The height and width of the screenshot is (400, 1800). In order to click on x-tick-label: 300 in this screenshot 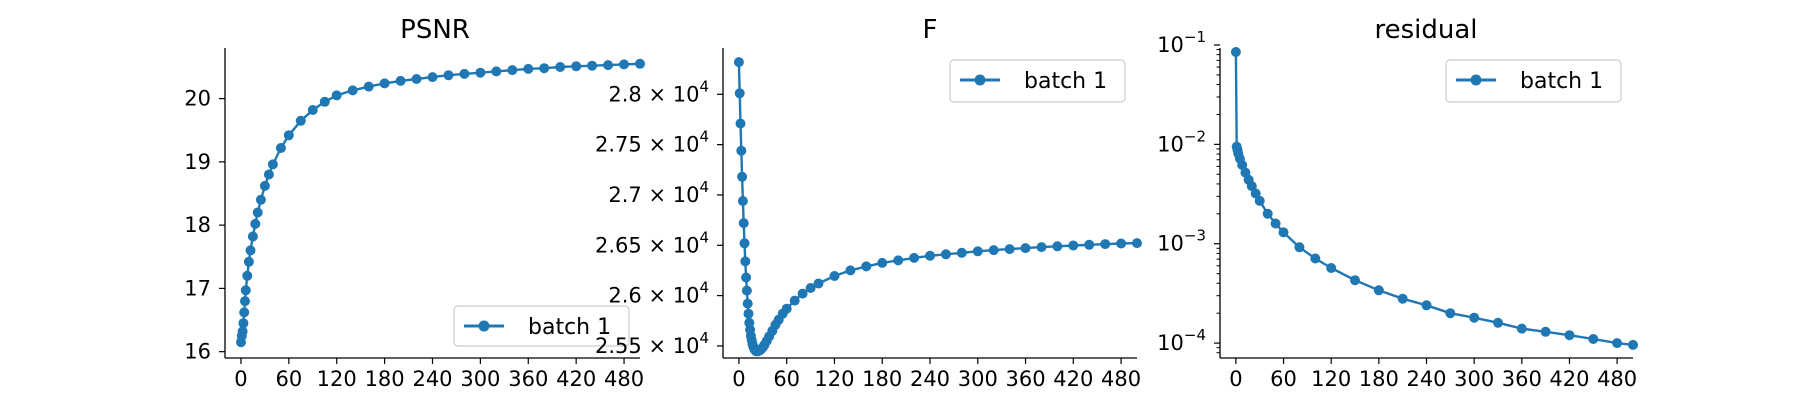, I will do `click(480, 379)`.